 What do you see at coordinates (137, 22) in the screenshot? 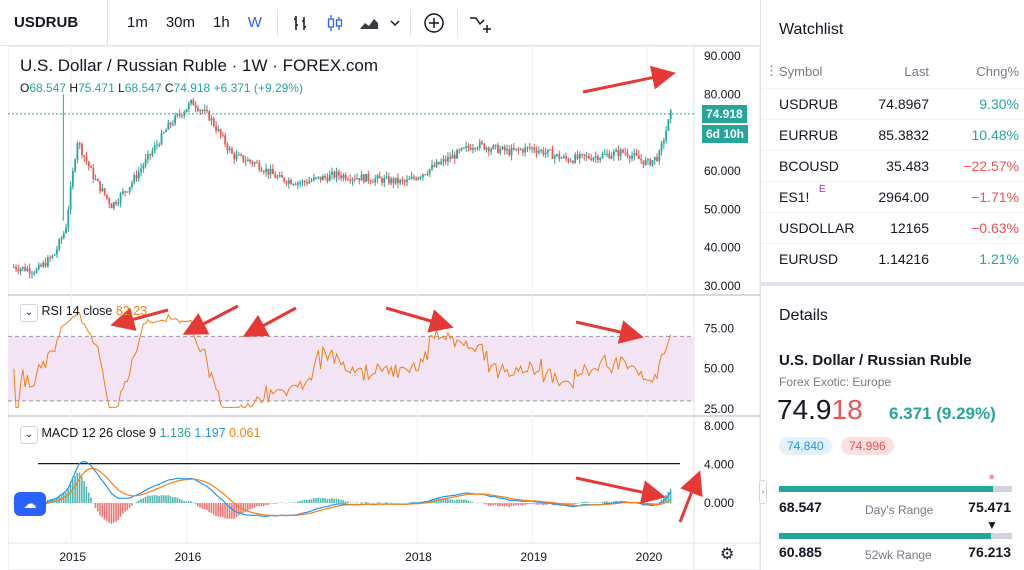
I see `interval-1m-button: 1m` at bounding box center [137, 22].